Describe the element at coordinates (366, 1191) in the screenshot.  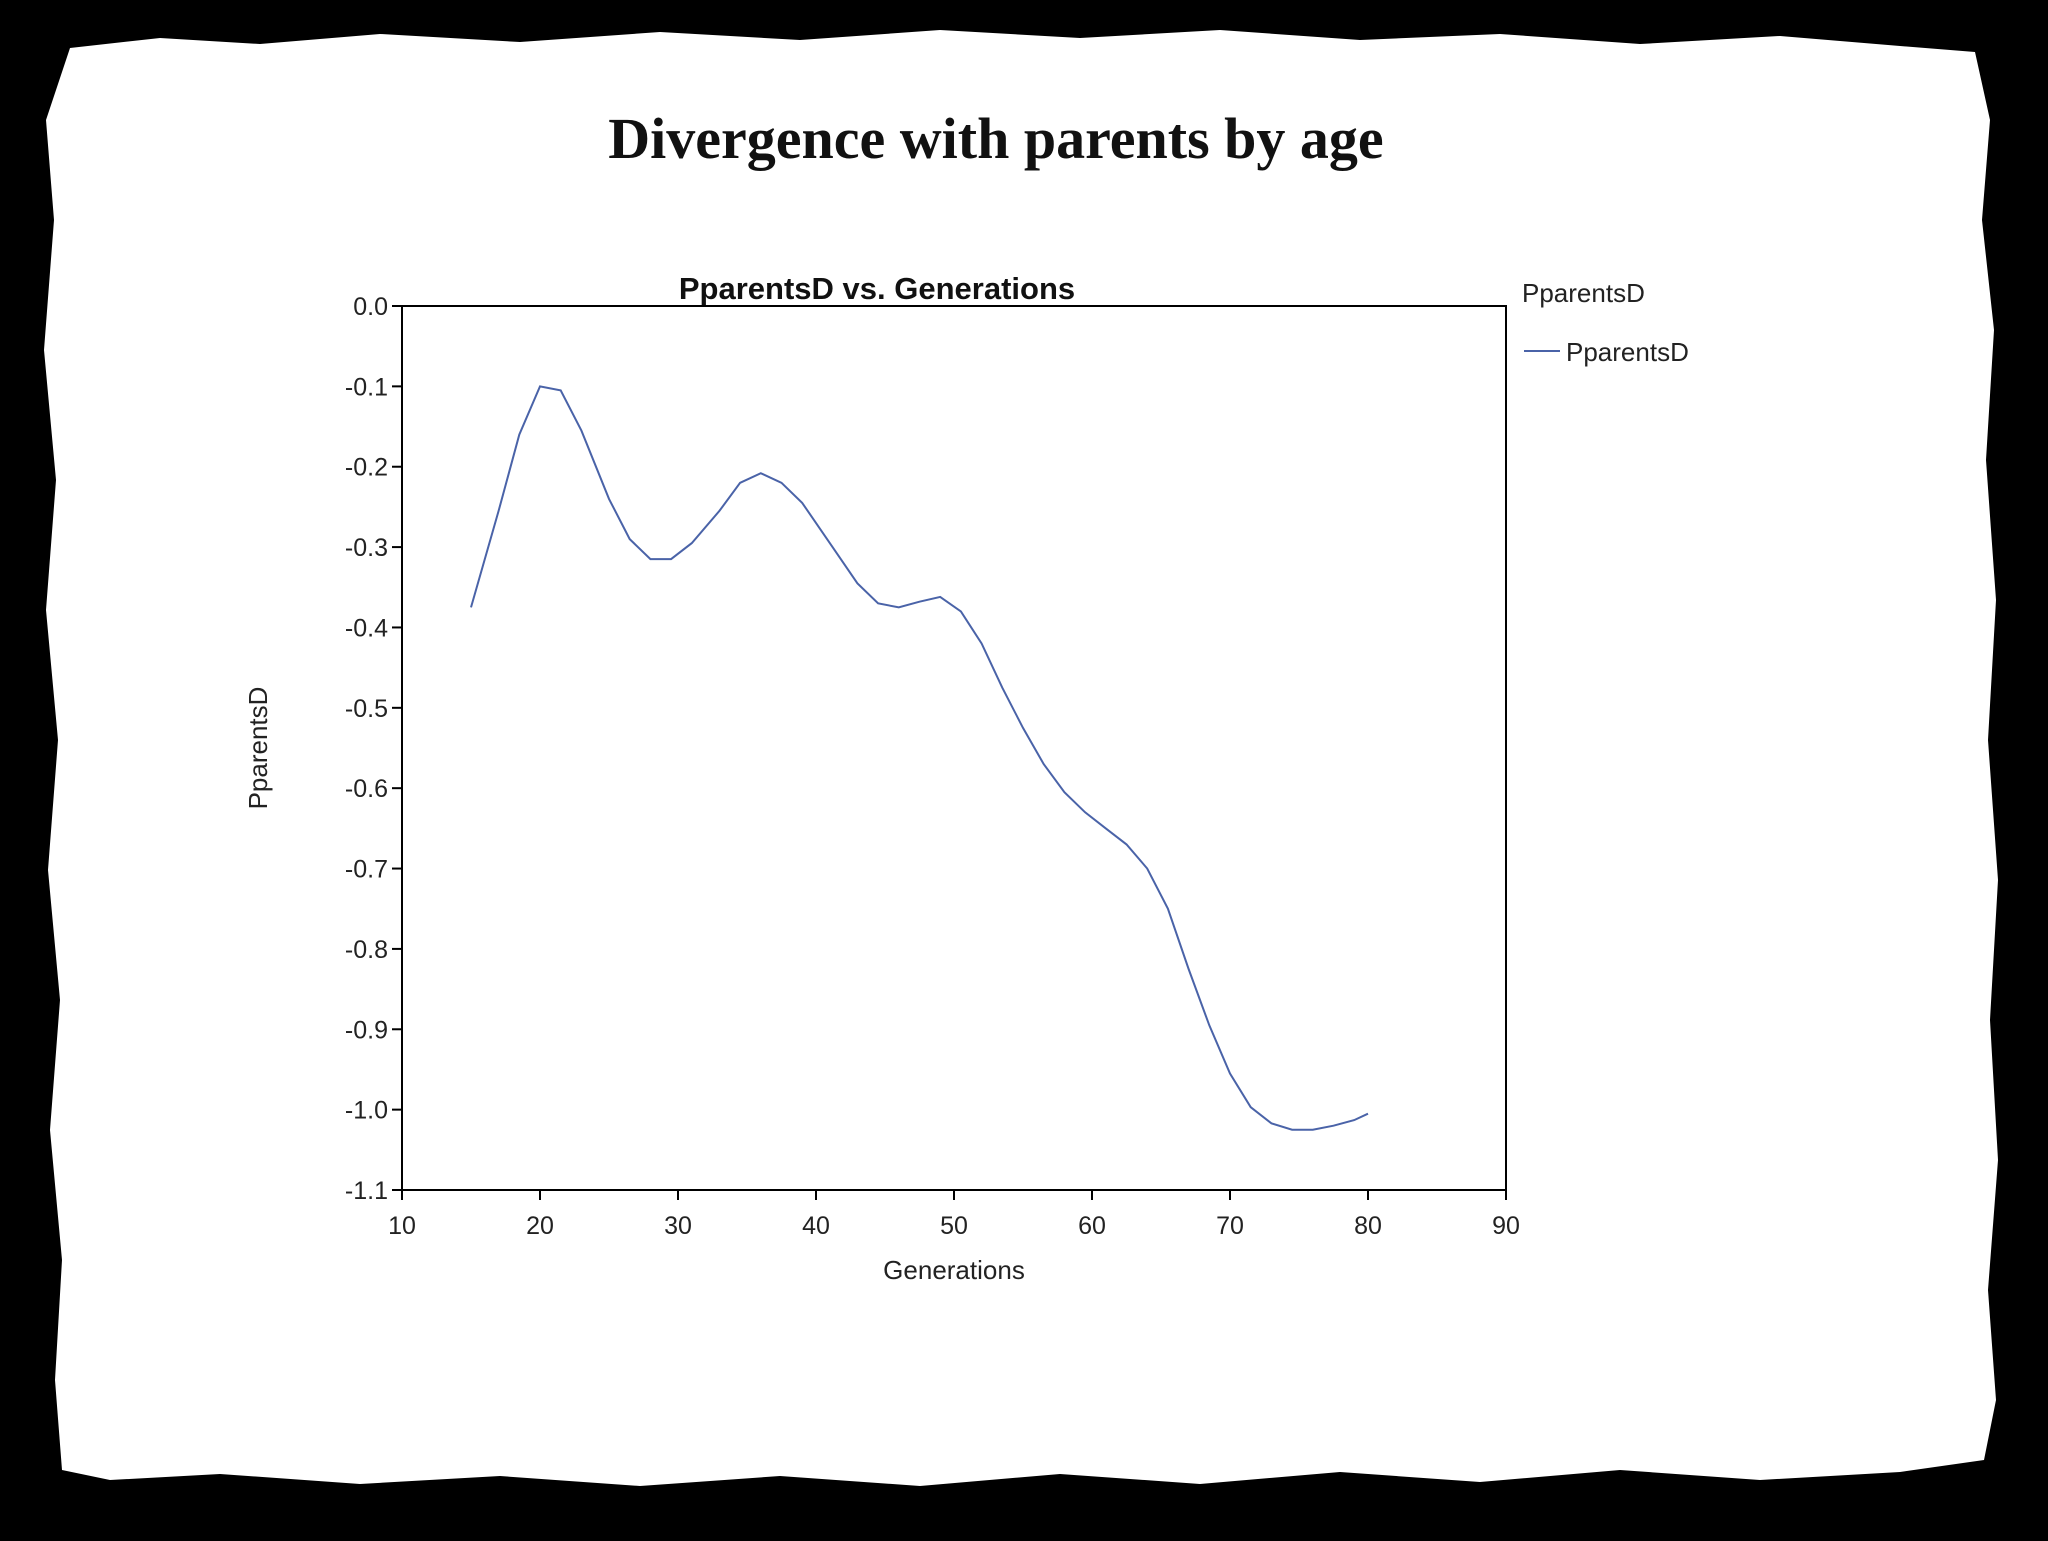
I see `y-tick-label: -1.1` at that location.